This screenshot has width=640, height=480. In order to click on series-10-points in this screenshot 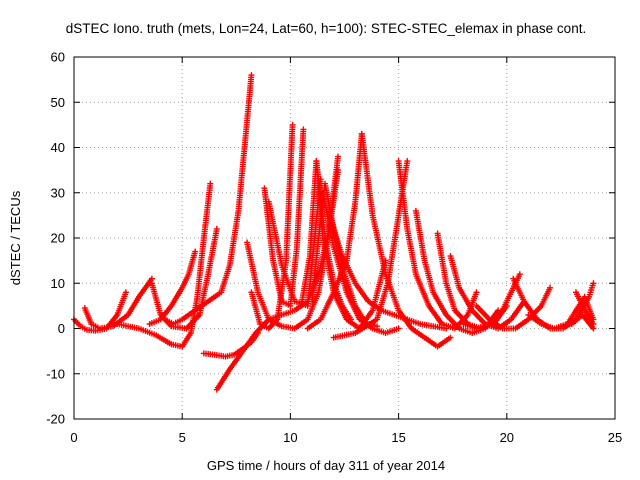, I will do `click(272, 226)`.